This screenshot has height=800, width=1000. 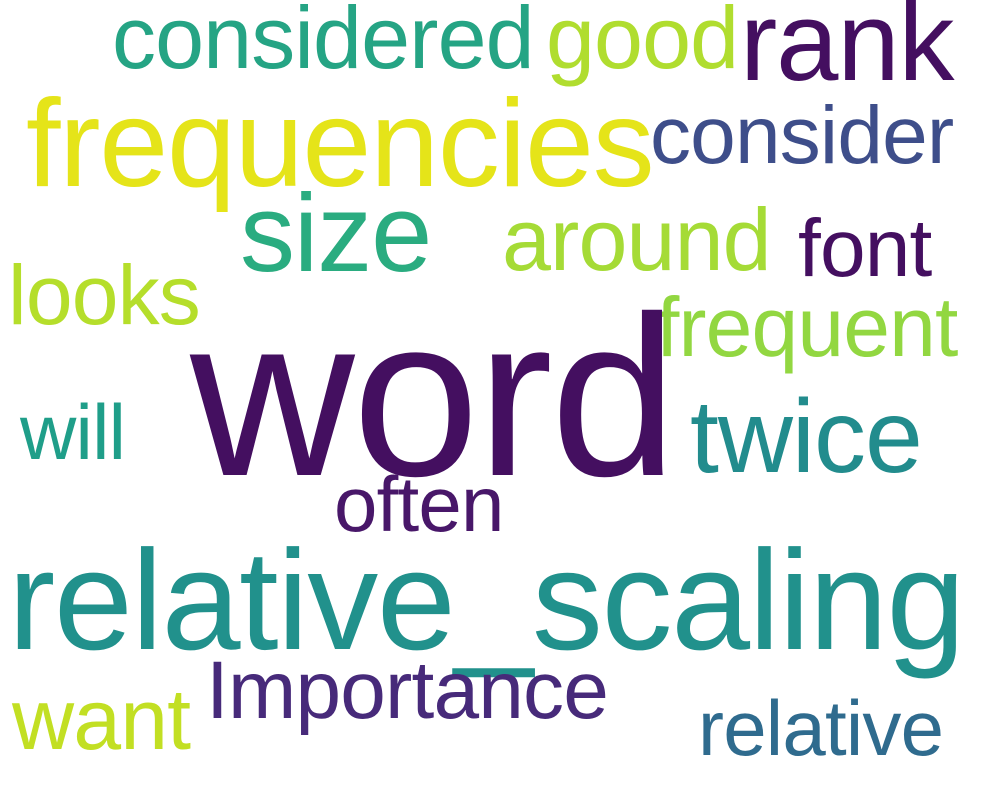 I want to click on word-considered: considered, so click(x=323, y=43).